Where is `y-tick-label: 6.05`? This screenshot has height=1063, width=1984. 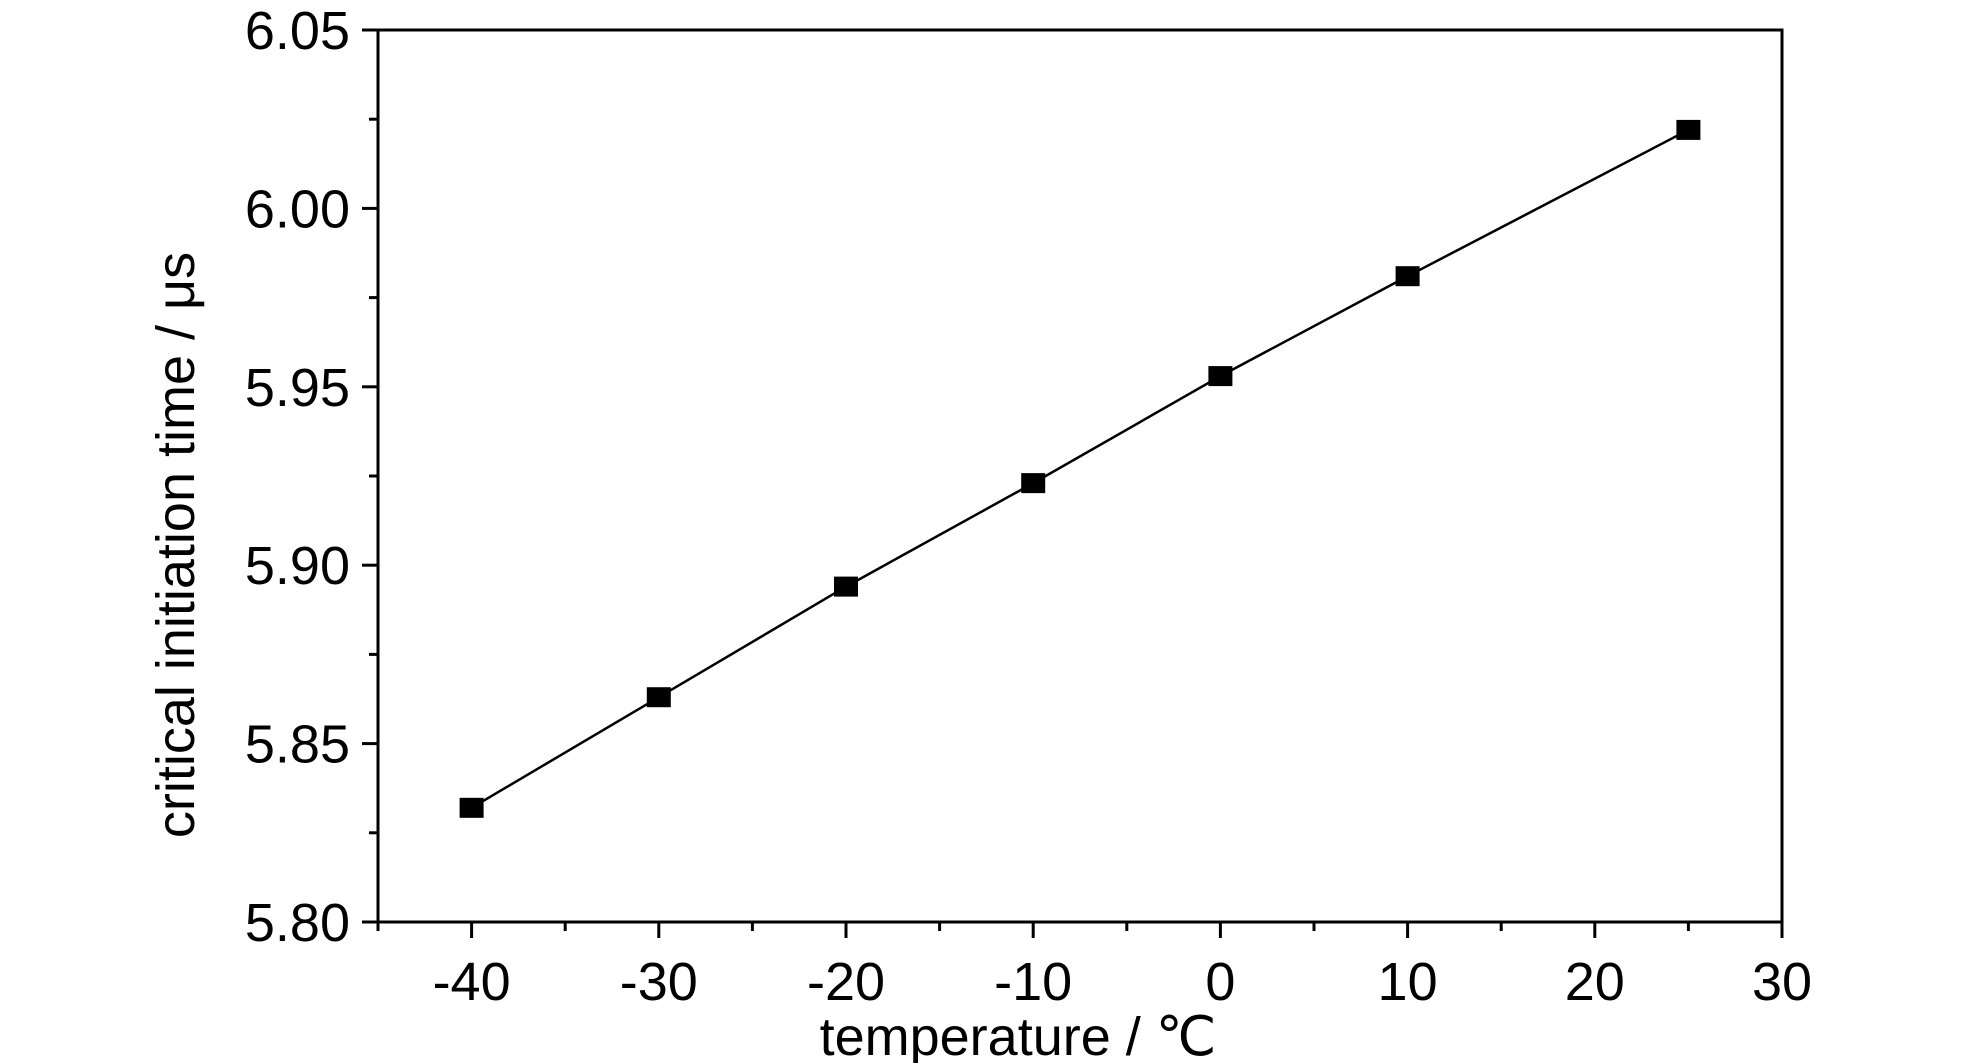
y-tick-label: 6.05 is located at coordinates (297, 31).